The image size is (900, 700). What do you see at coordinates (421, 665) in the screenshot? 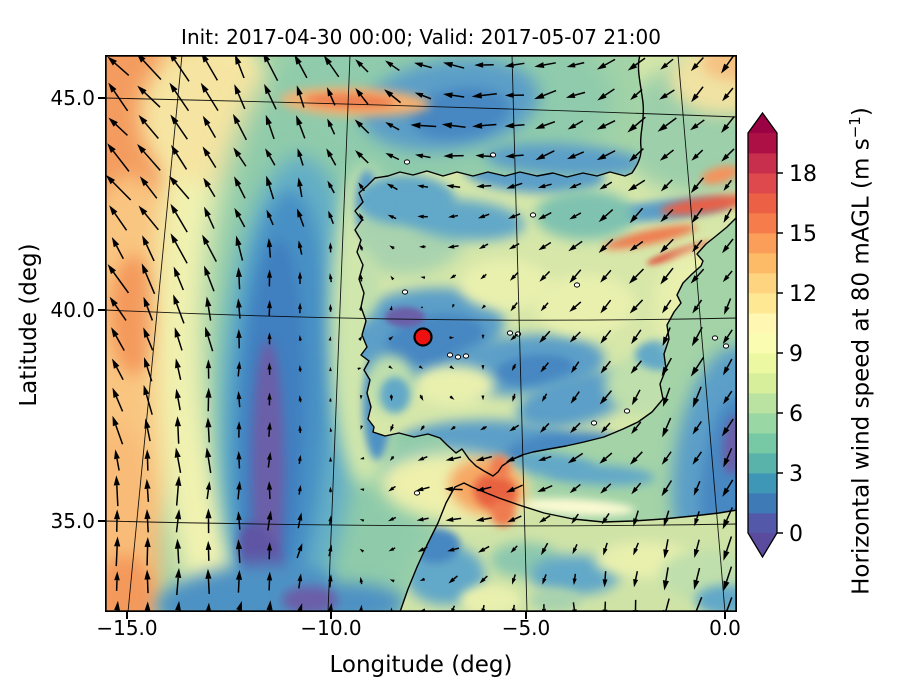
I see `x-axis-label: Longitude (deg)` at bounding box center [421, 665].